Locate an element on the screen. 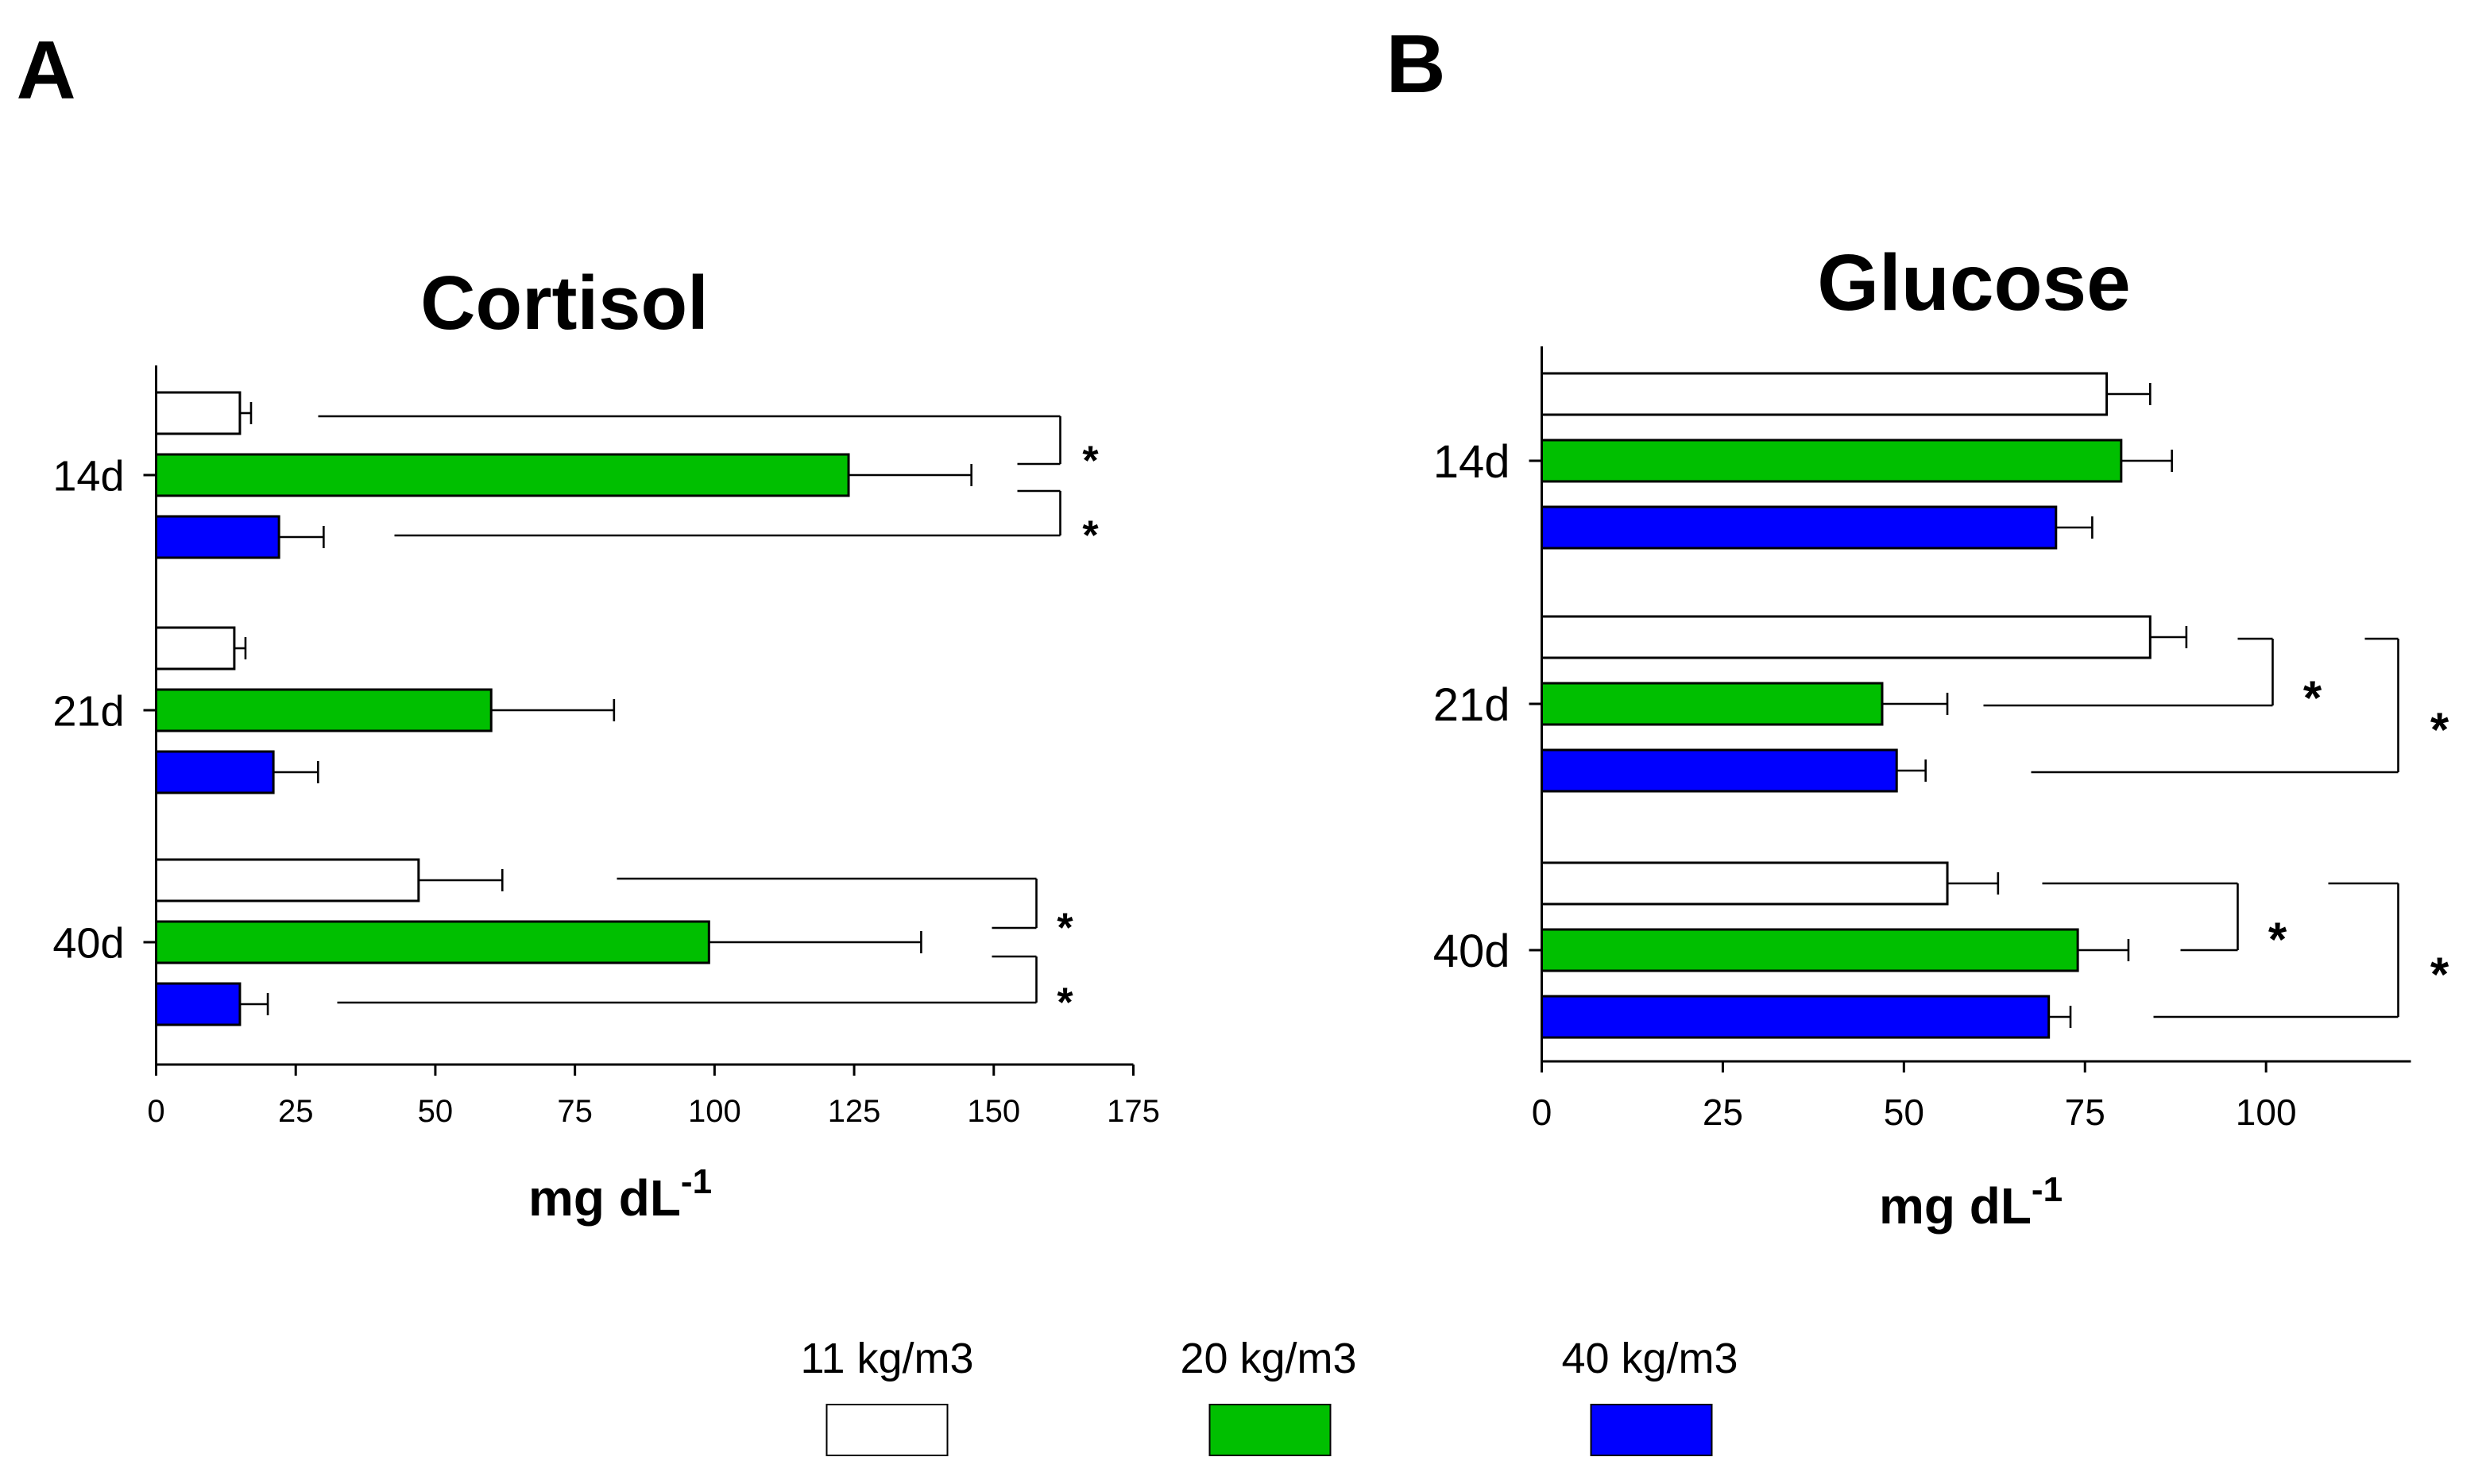  legend-label: 40 kg/m3 is located at coordinates (1650, 1358).